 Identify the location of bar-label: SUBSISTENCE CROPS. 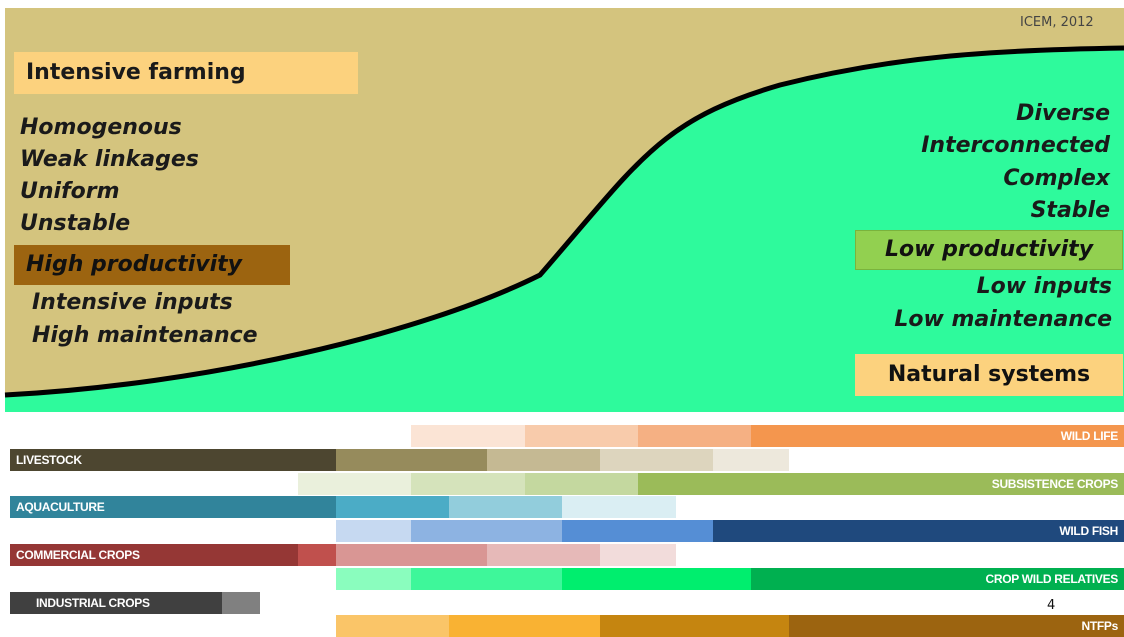
(1055, 484).